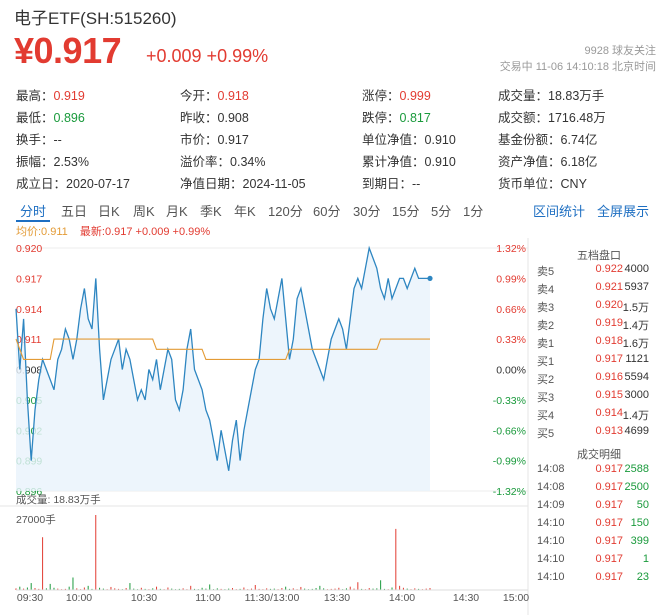 The width and height of the screenshot is (670, 615). What do you see at coordinates (609, 413) in the screenshot?
I see `order-price: 0.914` at bounding box center [609, 413].